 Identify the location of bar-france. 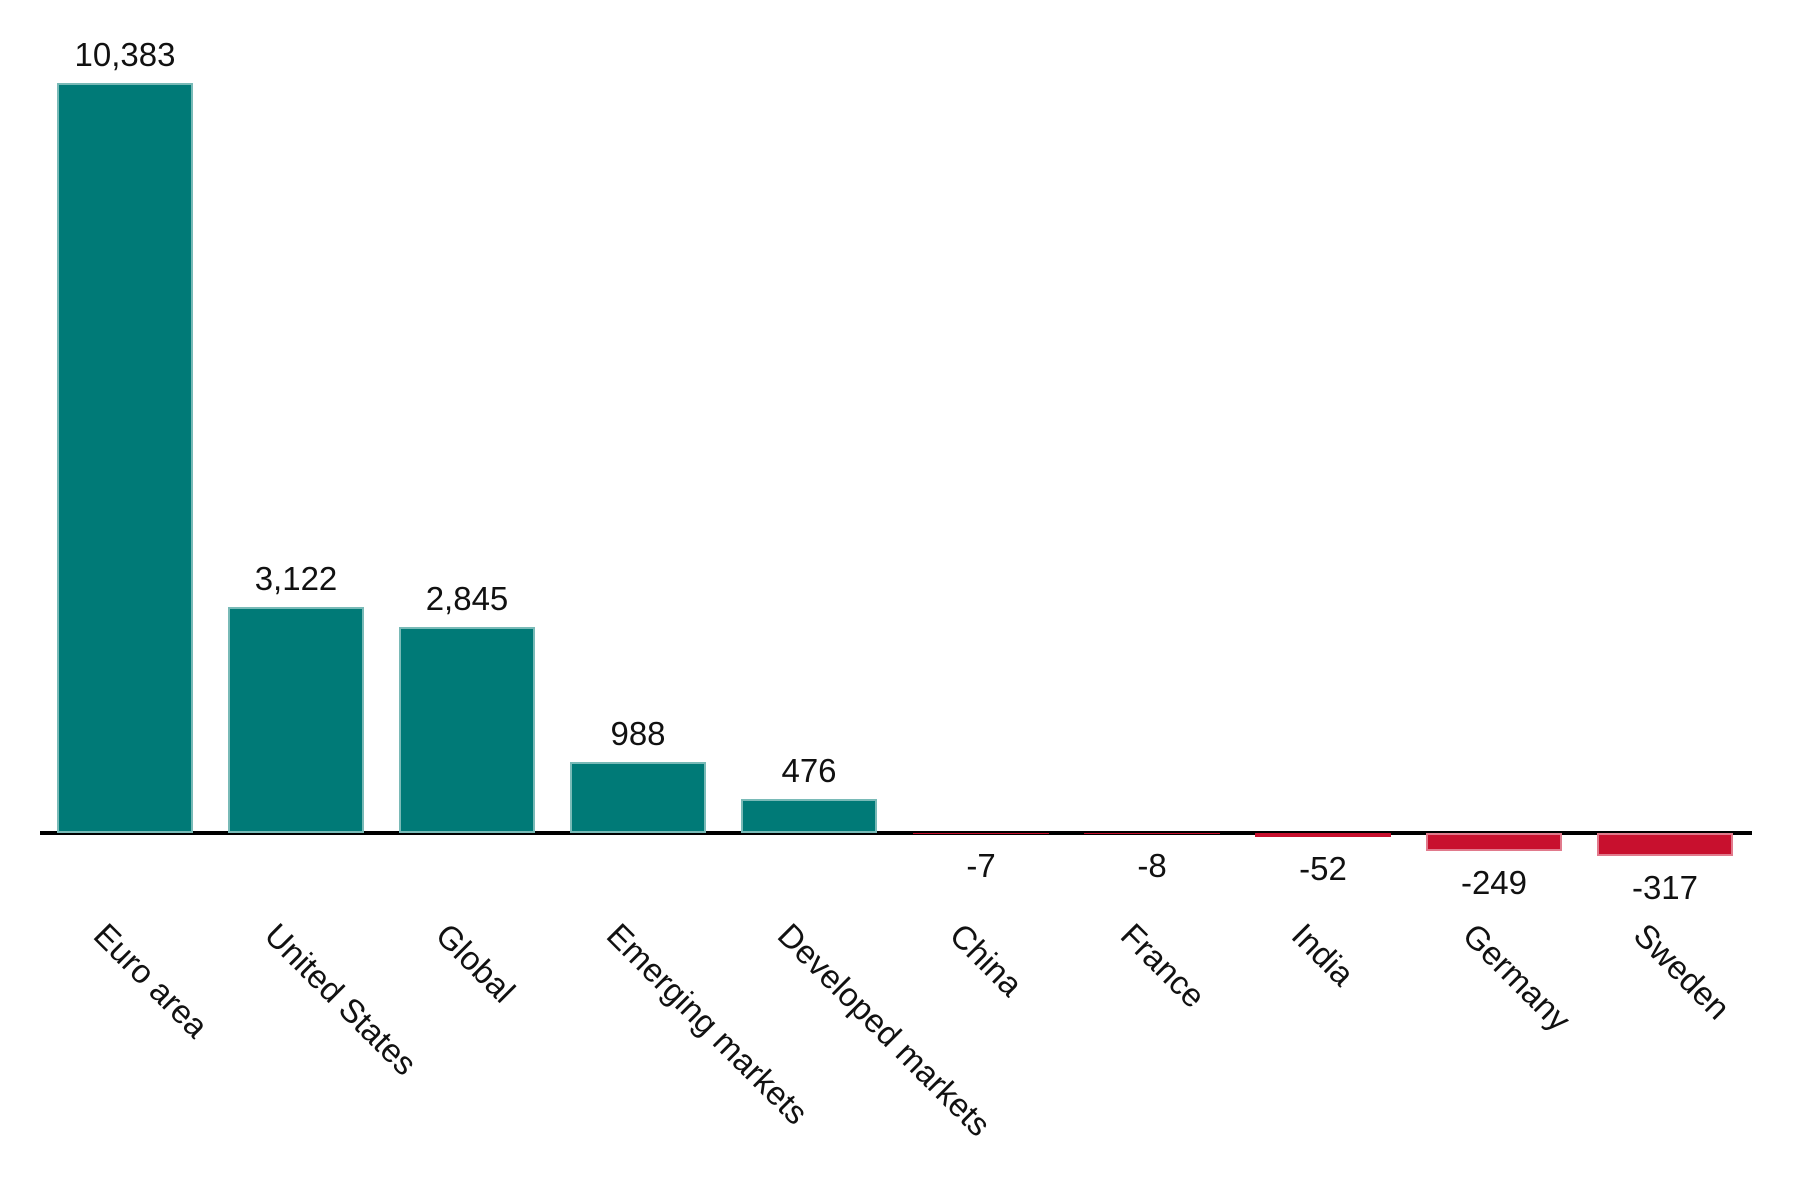
(1152, 833).